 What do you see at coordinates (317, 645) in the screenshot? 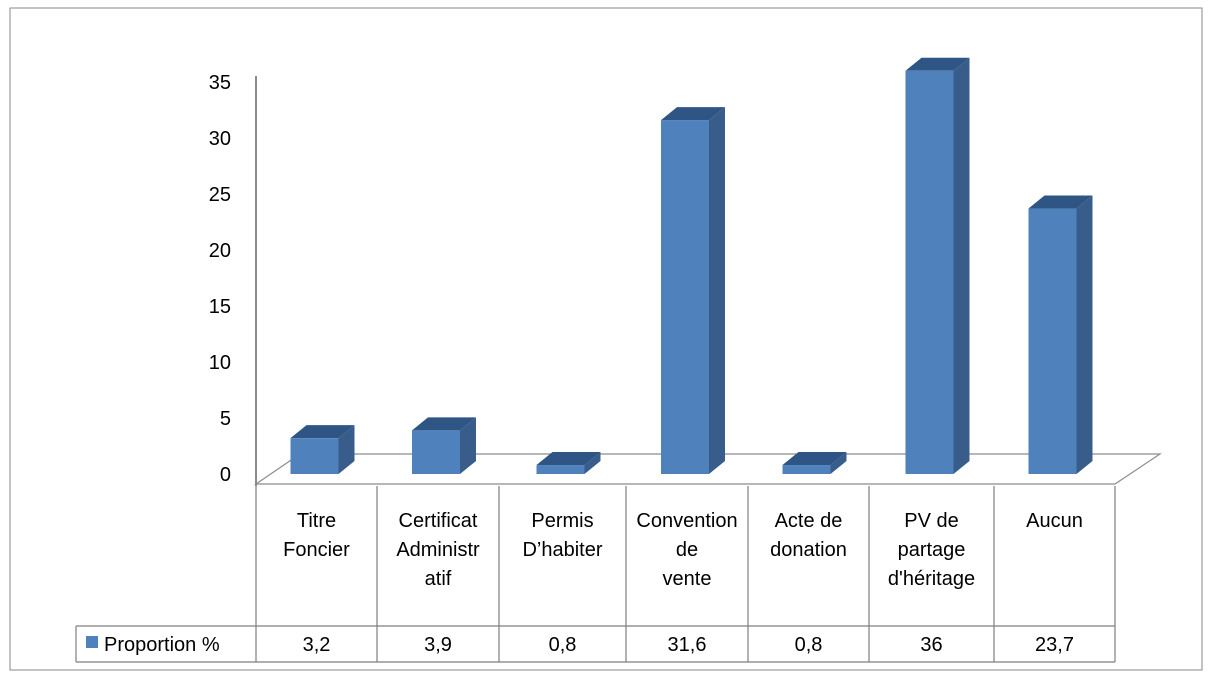
I see `table-value-label: 3,2` at bounding box center [317, 645].